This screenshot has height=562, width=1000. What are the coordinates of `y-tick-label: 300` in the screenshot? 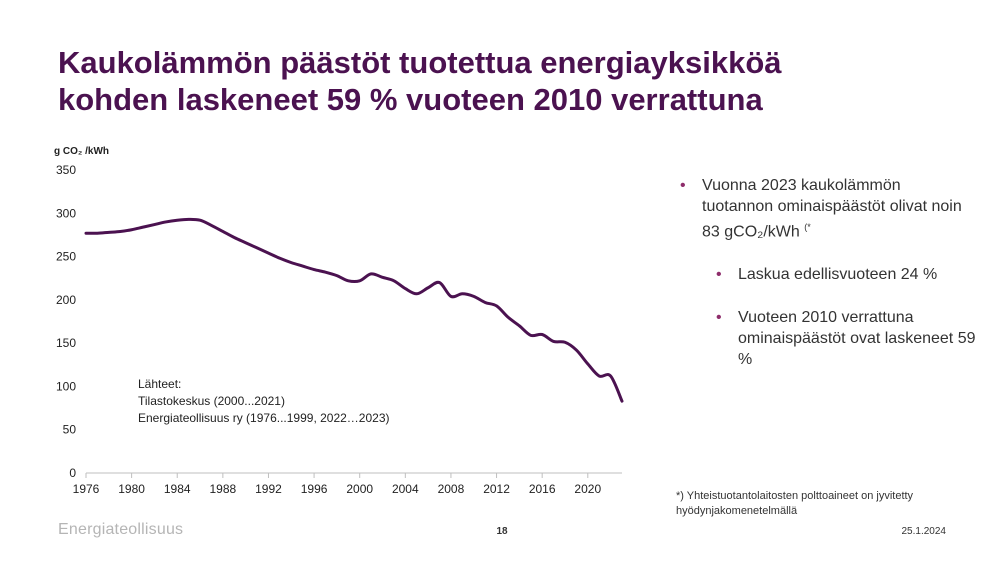 It's located at (66, 213).